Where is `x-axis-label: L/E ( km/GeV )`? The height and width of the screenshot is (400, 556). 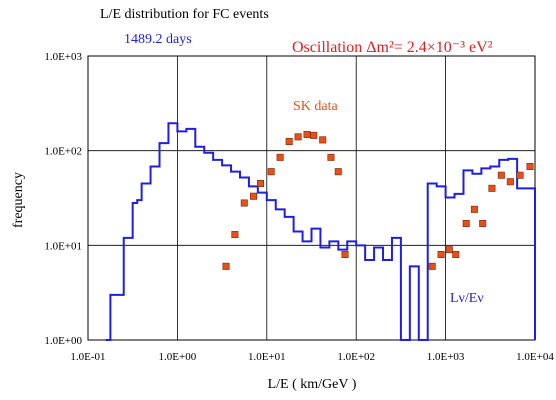 x-axis-label: L/E ( km/GeV ) is located at coordinates (312, 384).